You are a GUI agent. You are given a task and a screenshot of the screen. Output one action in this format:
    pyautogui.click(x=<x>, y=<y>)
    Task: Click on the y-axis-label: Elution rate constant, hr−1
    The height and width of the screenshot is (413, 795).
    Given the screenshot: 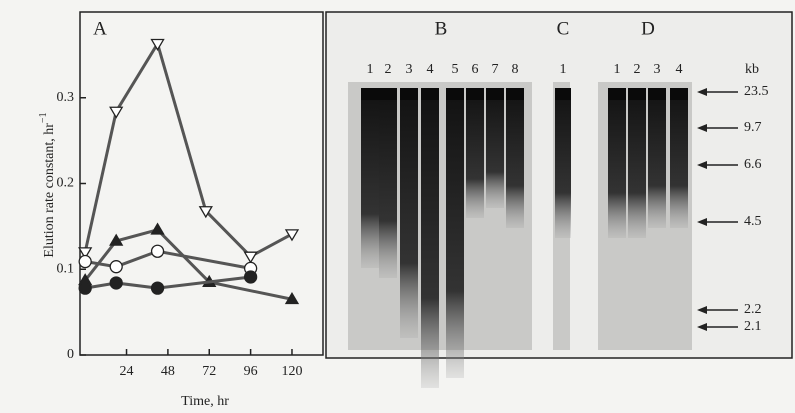 What is the action you would take?
    pyautogui.click(x=47, y=184)
    